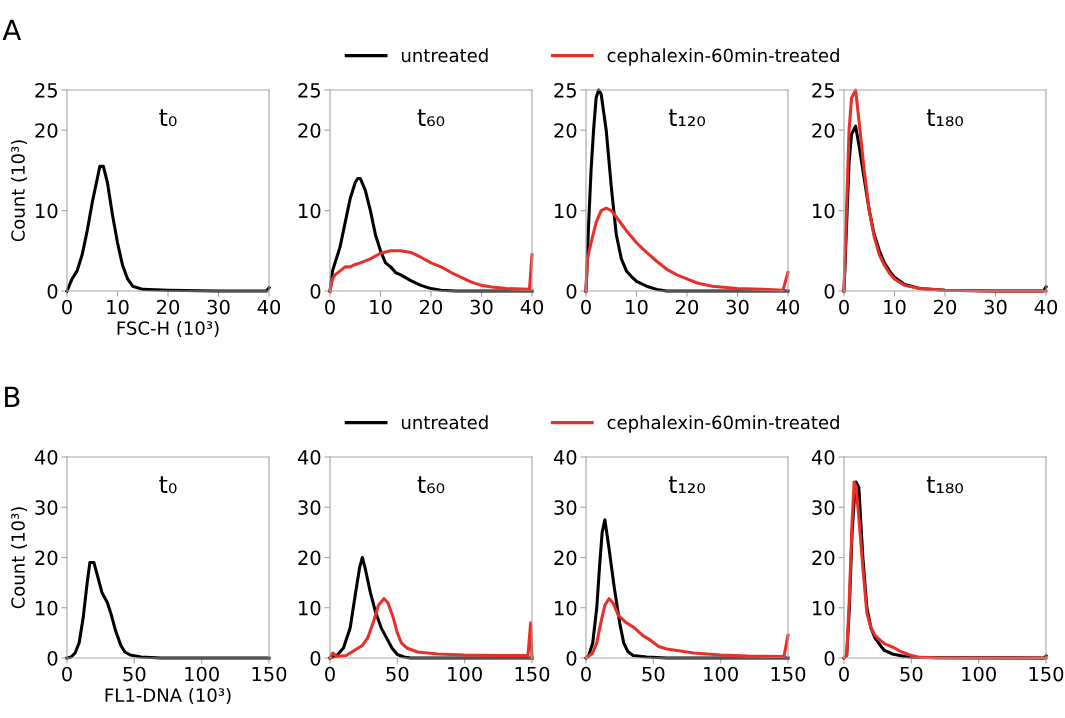 The height and width of the screenshot is (718, 1065). I want to click on x-axis-title: FSC-H (10³), so click(168, 329).